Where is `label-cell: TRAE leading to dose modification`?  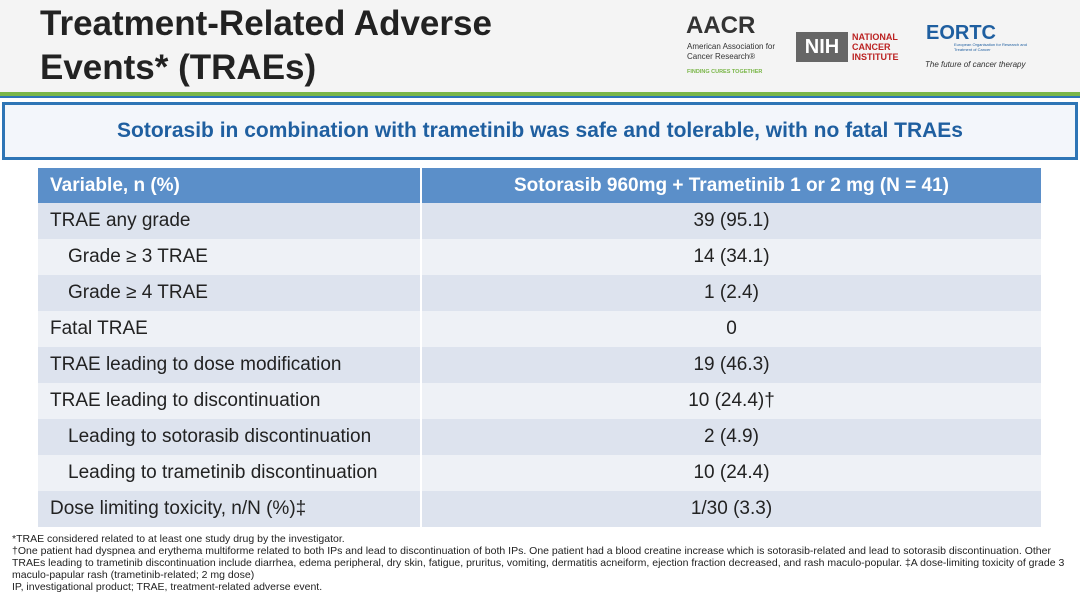 label-cell: TRAE leading to dose modification is located at coordinates (230, 365).